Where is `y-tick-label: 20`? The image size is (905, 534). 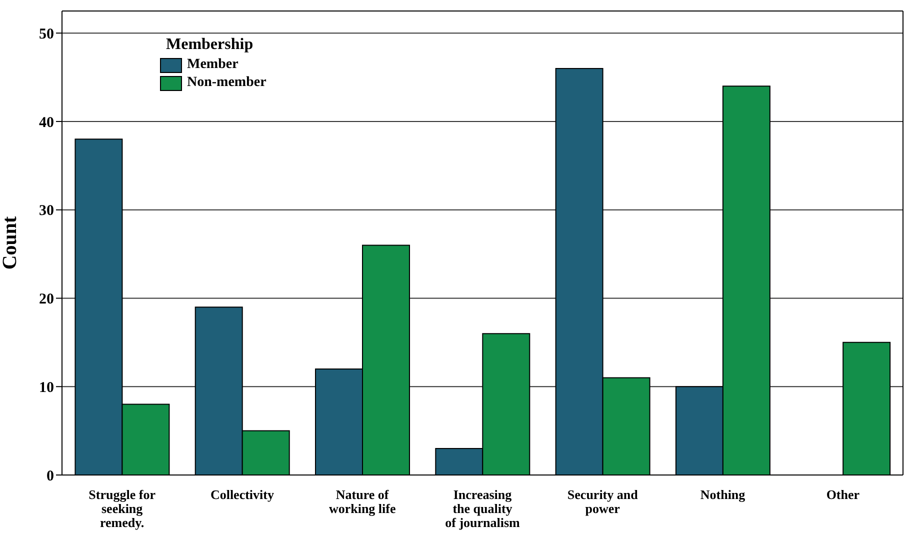 y-tick-label: 20 is located at coordinates (46, 300).